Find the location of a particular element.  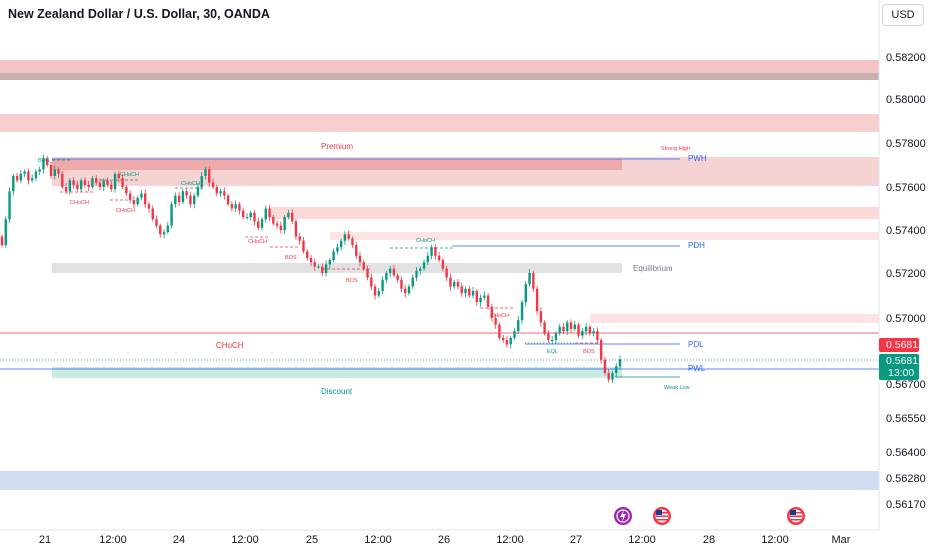

strong-high-label: Strong High is located at coordinates (675, 149).